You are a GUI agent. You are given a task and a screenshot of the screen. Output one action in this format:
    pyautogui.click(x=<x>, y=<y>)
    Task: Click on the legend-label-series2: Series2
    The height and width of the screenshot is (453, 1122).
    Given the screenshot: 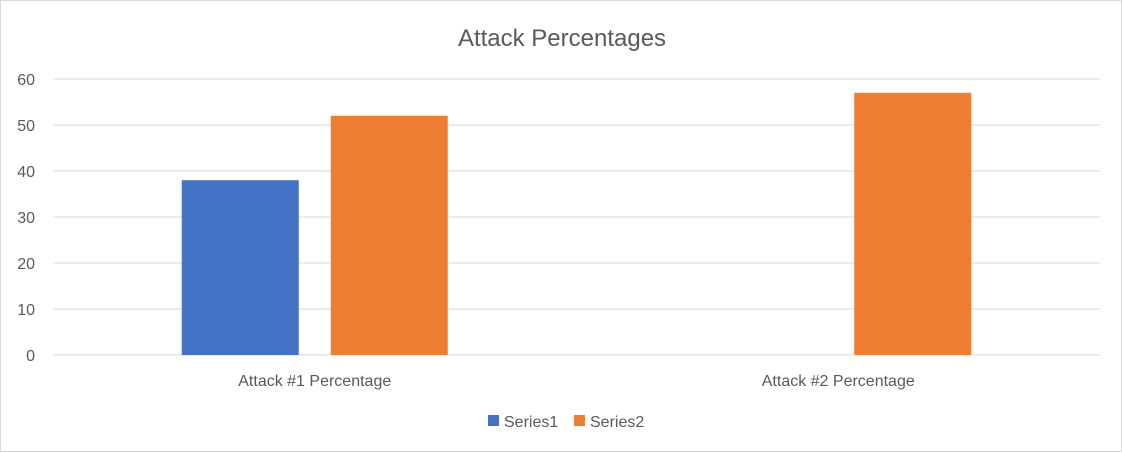 What is the action you would take?
    pyautogui.click(x=617, y=422)
    